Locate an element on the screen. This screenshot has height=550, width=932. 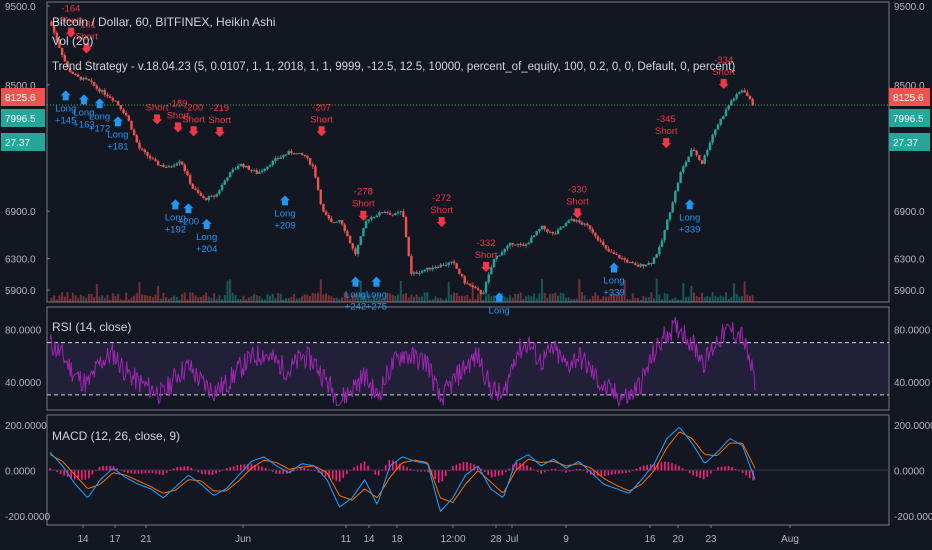
macd-plot is located at coordinates (402, 469).